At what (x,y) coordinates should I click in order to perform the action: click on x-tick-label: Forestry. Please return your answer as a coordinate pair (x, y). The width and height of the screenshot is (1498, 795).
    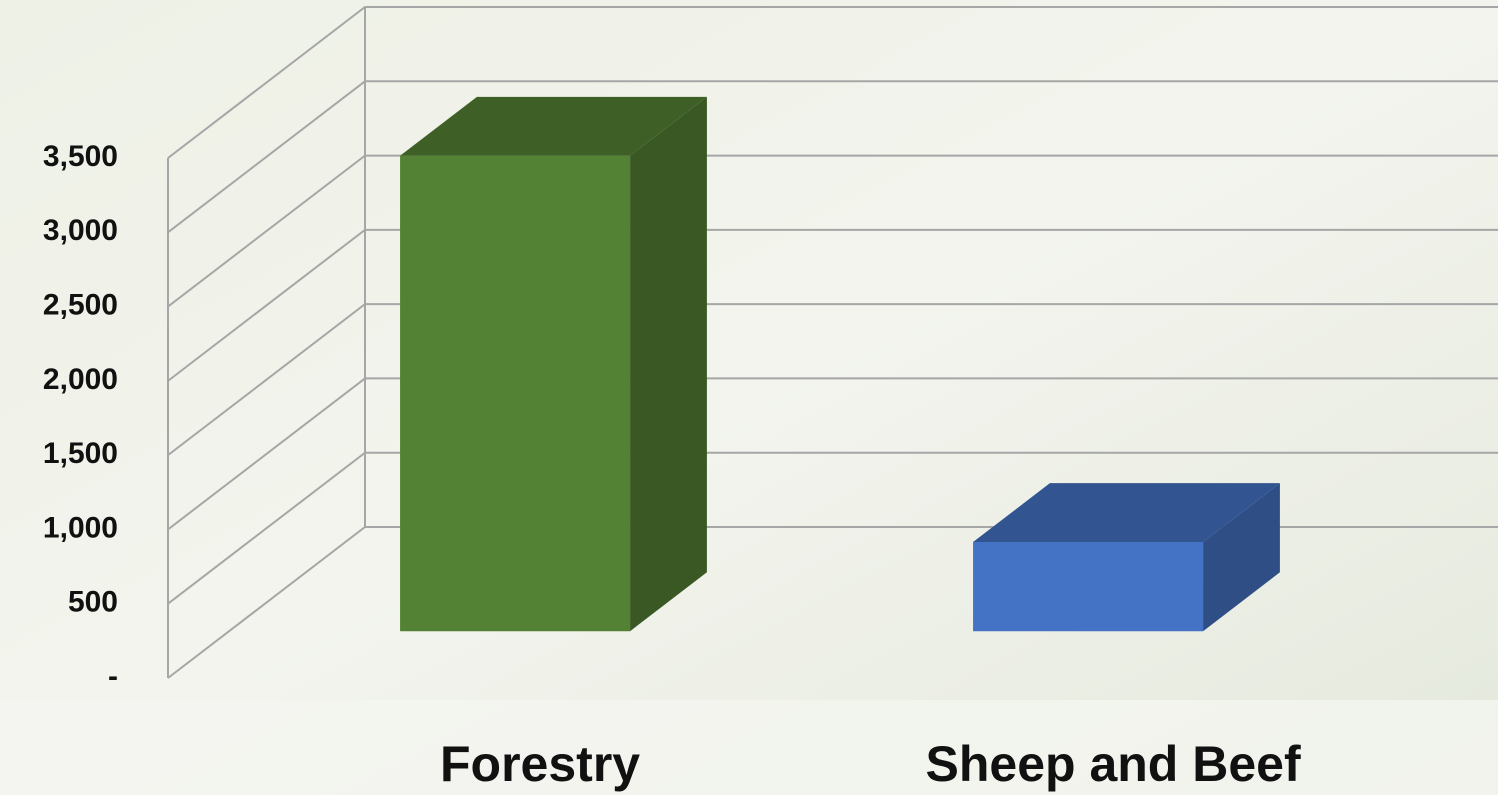
    Looking at the image, I should click on (540, 764).